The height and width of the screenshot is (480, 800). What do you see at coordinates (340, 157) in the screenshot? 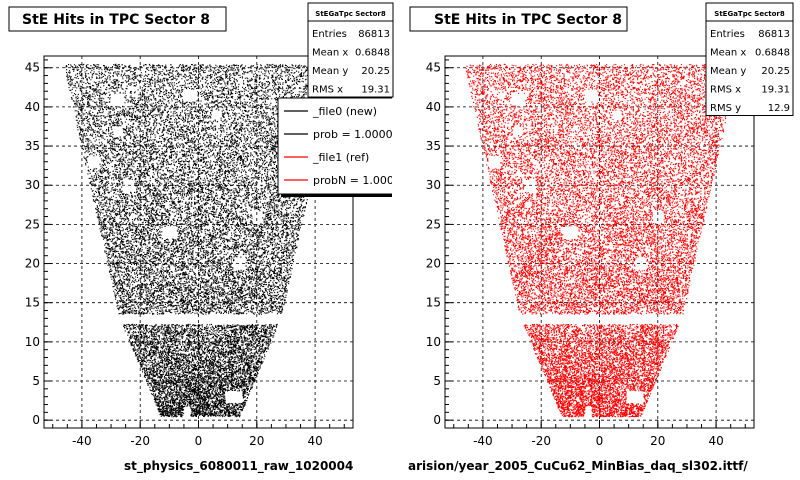
I see `legend-label: _file1 (ref)` at bounding box center [340, 157].